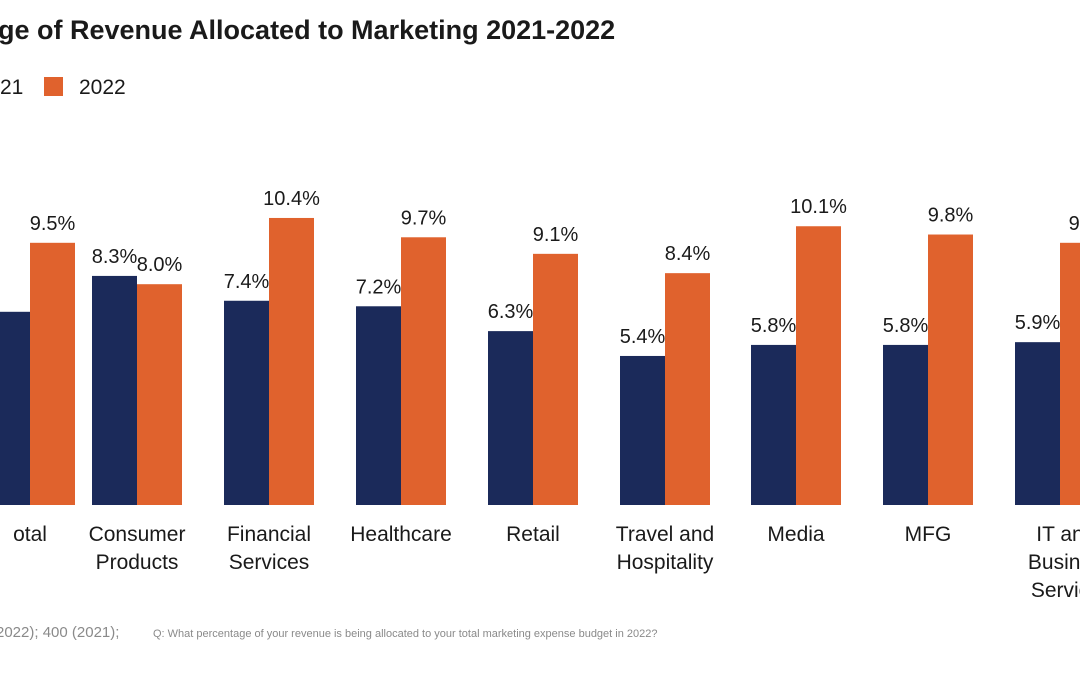 This screenshot has width=1080, height=675. What do you see at coordinates (247, 282) in the screenshot?
I see `value-label-2021-2: 7.4%` at bounding box center [247, 282].